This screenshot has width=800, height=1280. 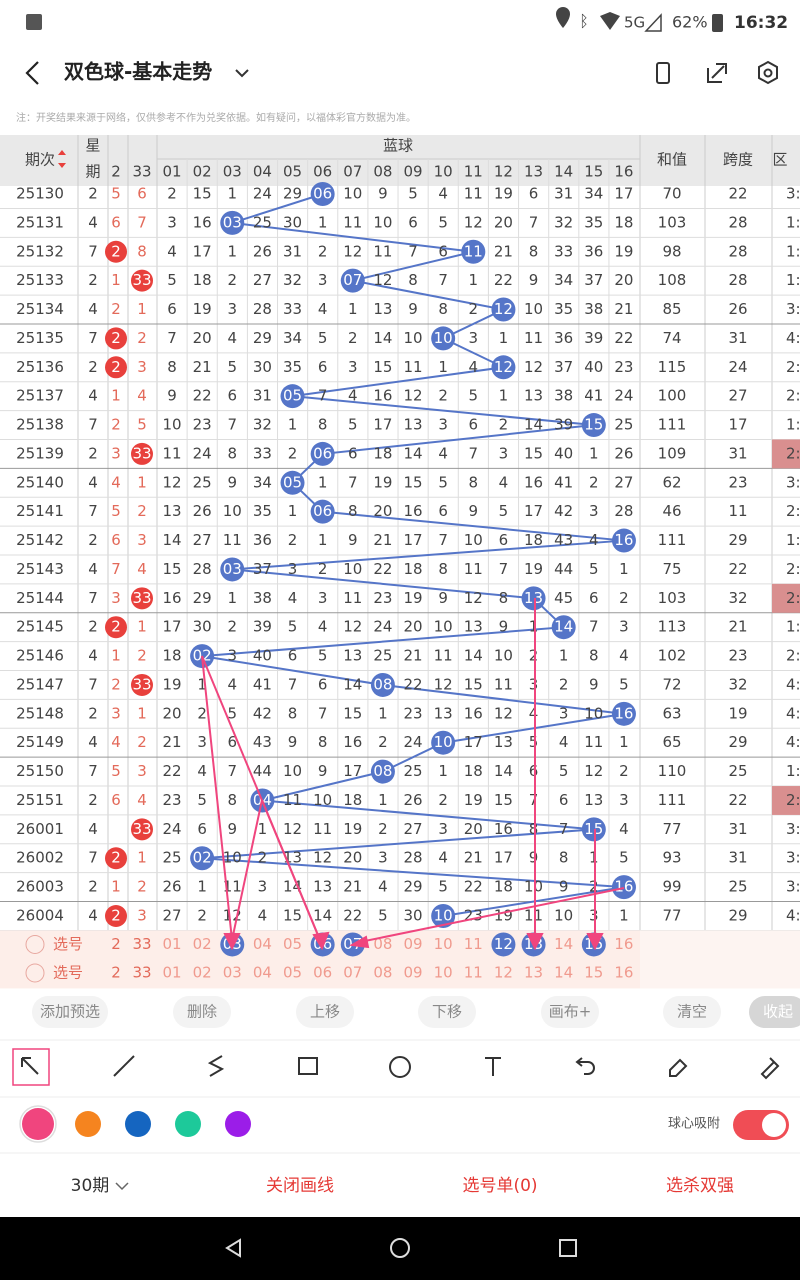 What do you see at coordinates (352, 972) in the screenshot?
I see `selector-blue: 07` at bounding box center [352, 972].